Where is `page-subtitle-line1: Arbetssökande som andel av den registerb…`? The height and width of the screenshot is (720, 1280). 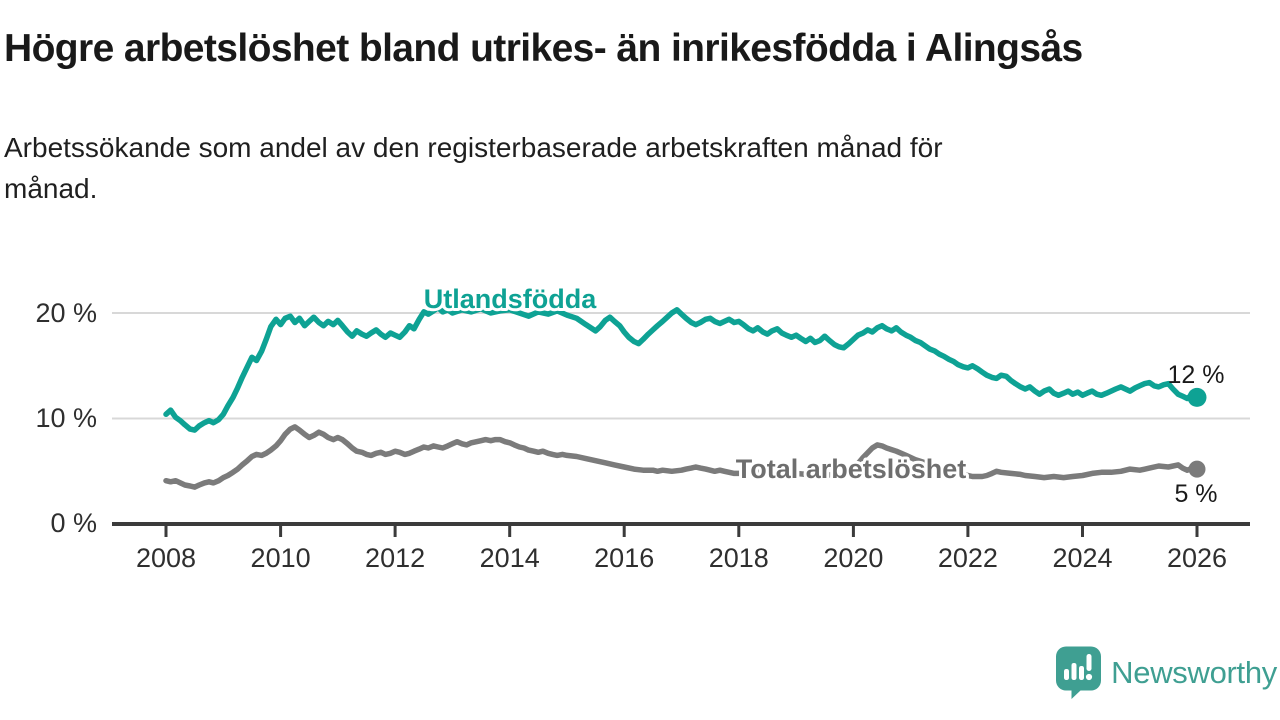
page-subtitle-line1: Arbetssökande som andel av den registerb… is located at coordinates (473, 147).